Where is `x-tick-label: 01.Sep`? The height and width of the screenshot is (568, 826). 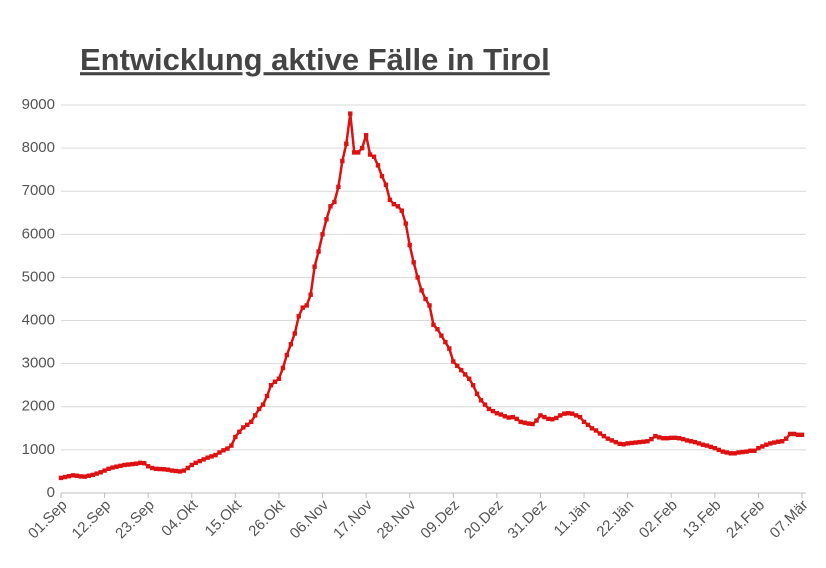 x-tick-label: 01.Sep is located at coordinates (48, 520).